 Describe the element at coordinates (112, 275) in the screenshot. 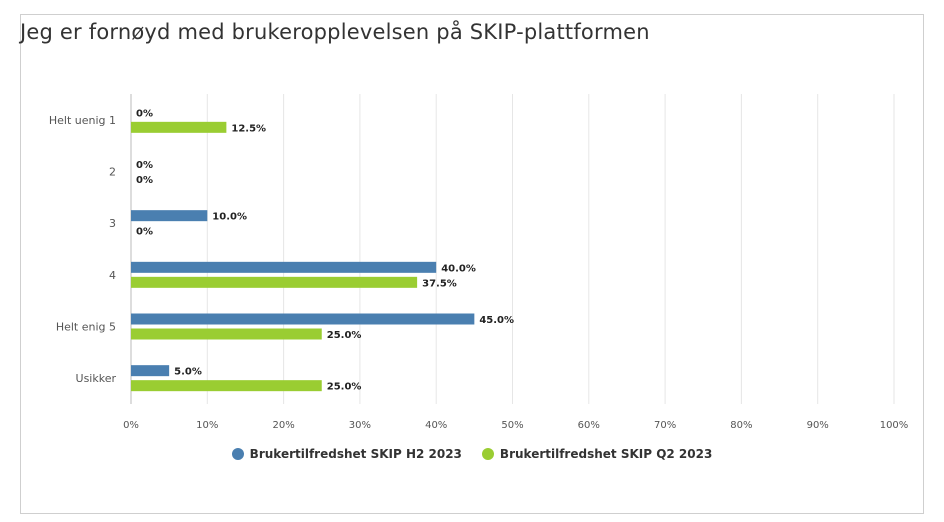

I see `category-label: 4` at that location.